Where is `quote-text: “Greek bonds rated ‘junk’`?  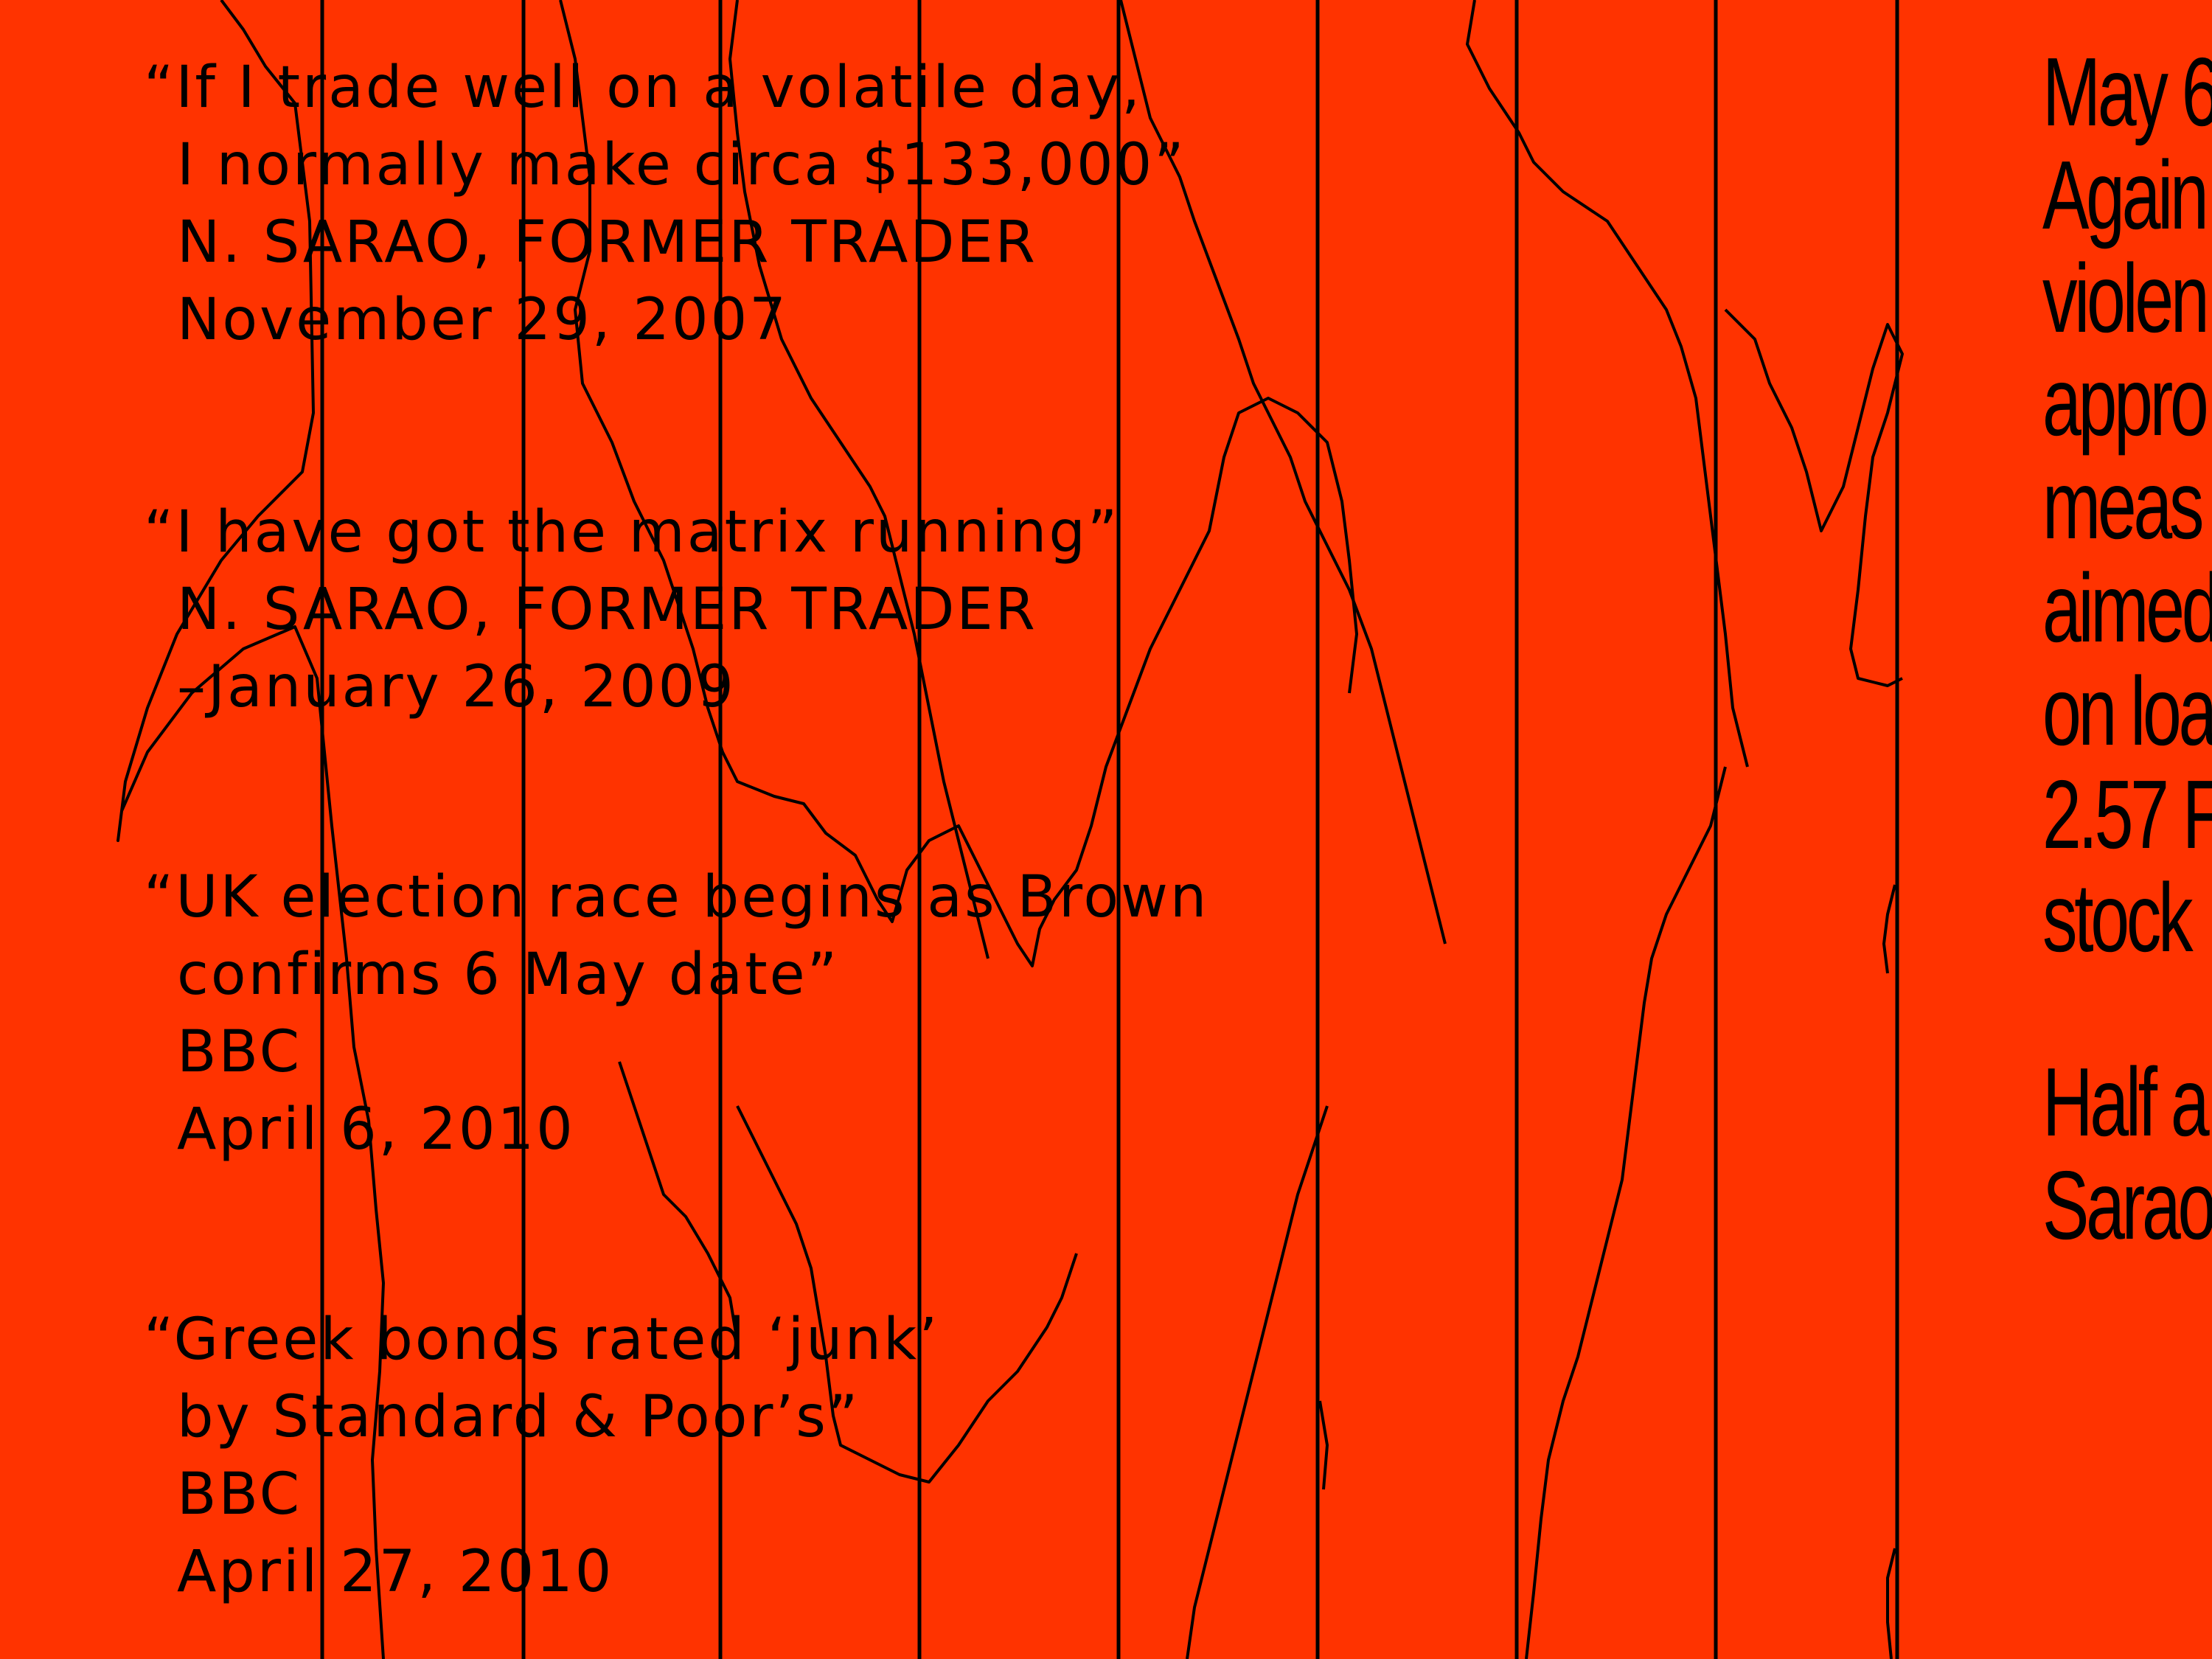 quote-text: “Greek bonds rated ‘junk’ is located at coordinates (542, 1340).